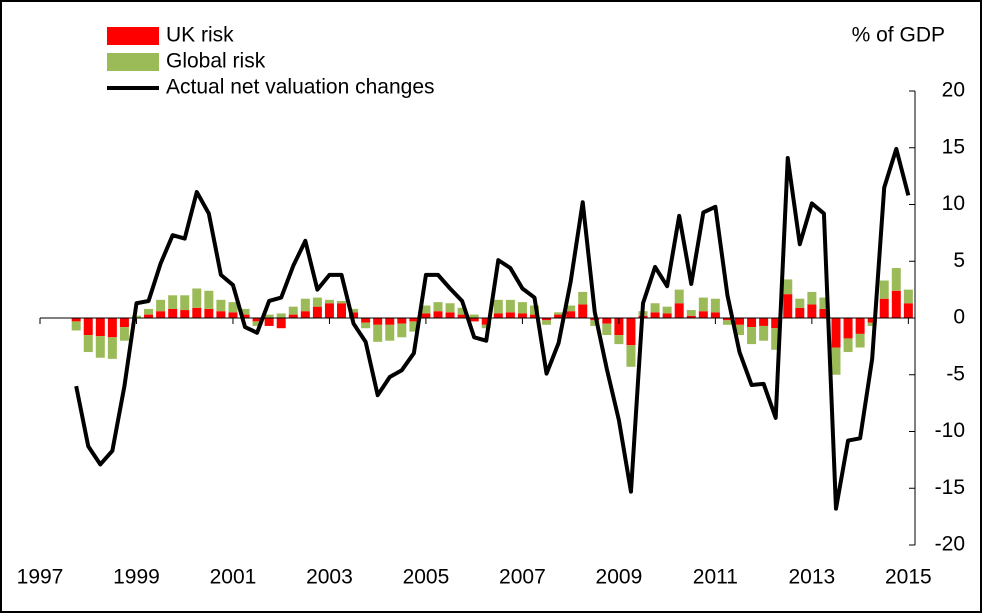  Describe the element at coordinates (300, 87) in the screenshot. I see `legend-label: Actual net valuation changes` at that location.